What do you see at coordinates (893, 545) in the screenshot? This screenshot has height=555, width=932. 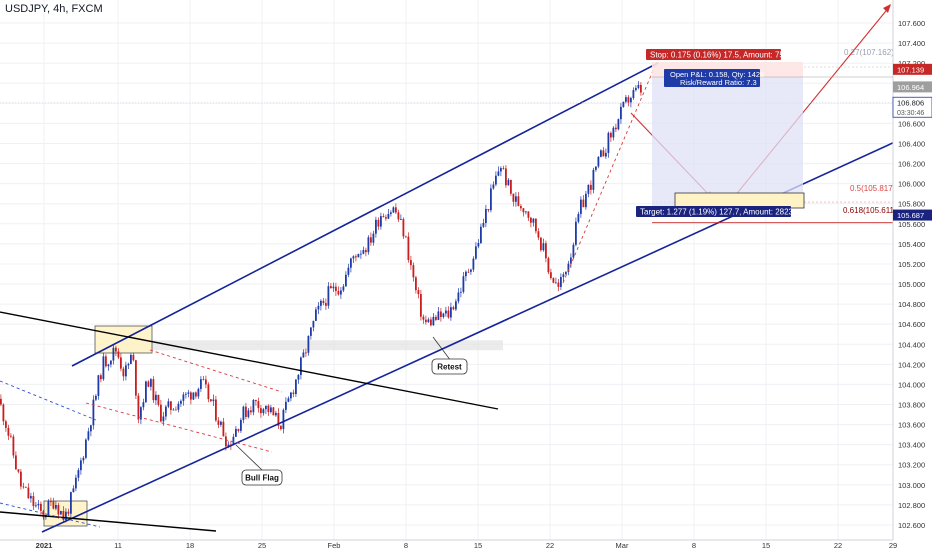 I see `time-tick-label: 29` at bounding box center [893, 545].